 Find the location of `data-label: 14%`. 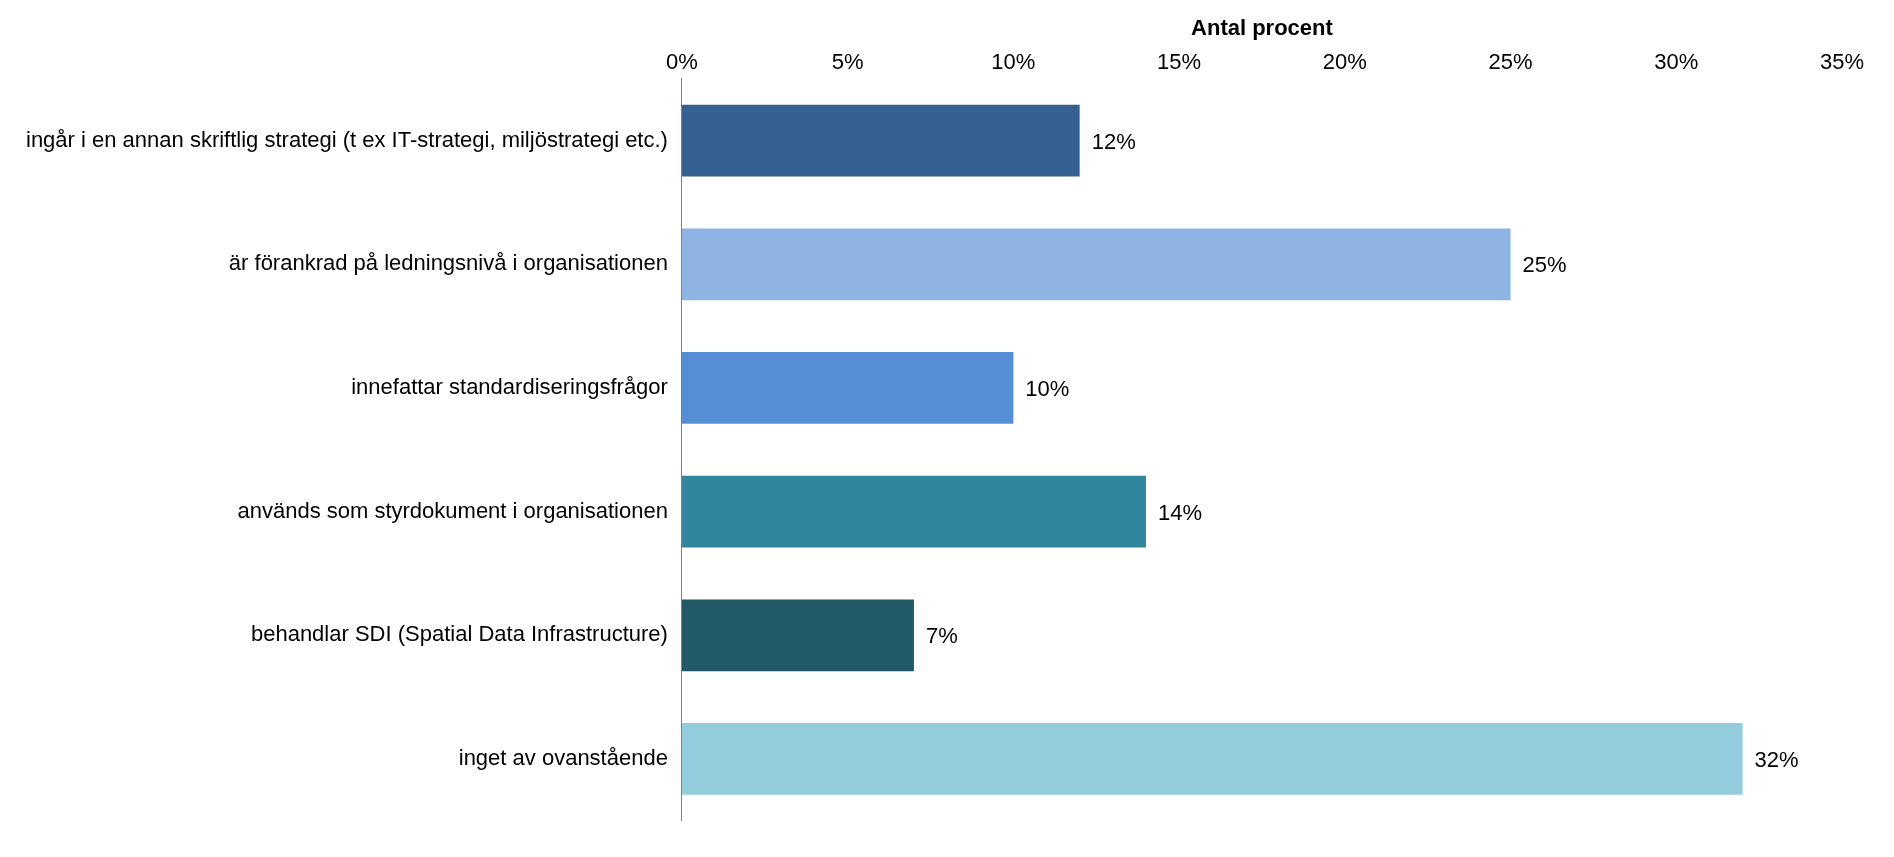

data-label: 14% is located at coordinates (1179, 512).